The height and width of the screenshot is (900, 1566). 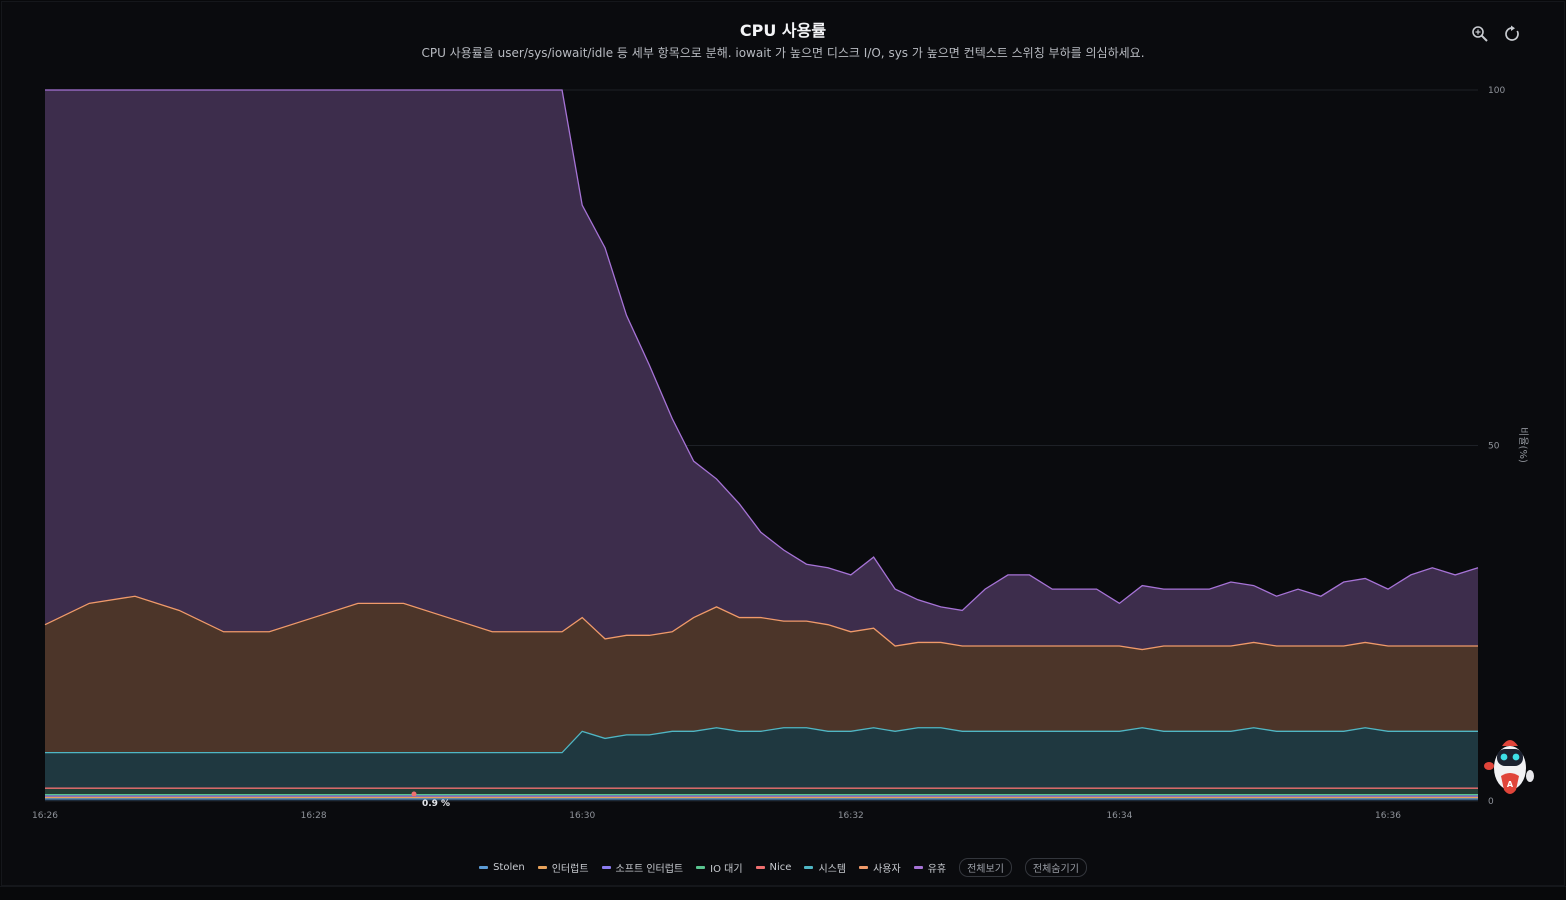 What do you see at coordinates (783, 886) in the screenshot?
I see `bottom-divider` at bounding box center [783, 886].